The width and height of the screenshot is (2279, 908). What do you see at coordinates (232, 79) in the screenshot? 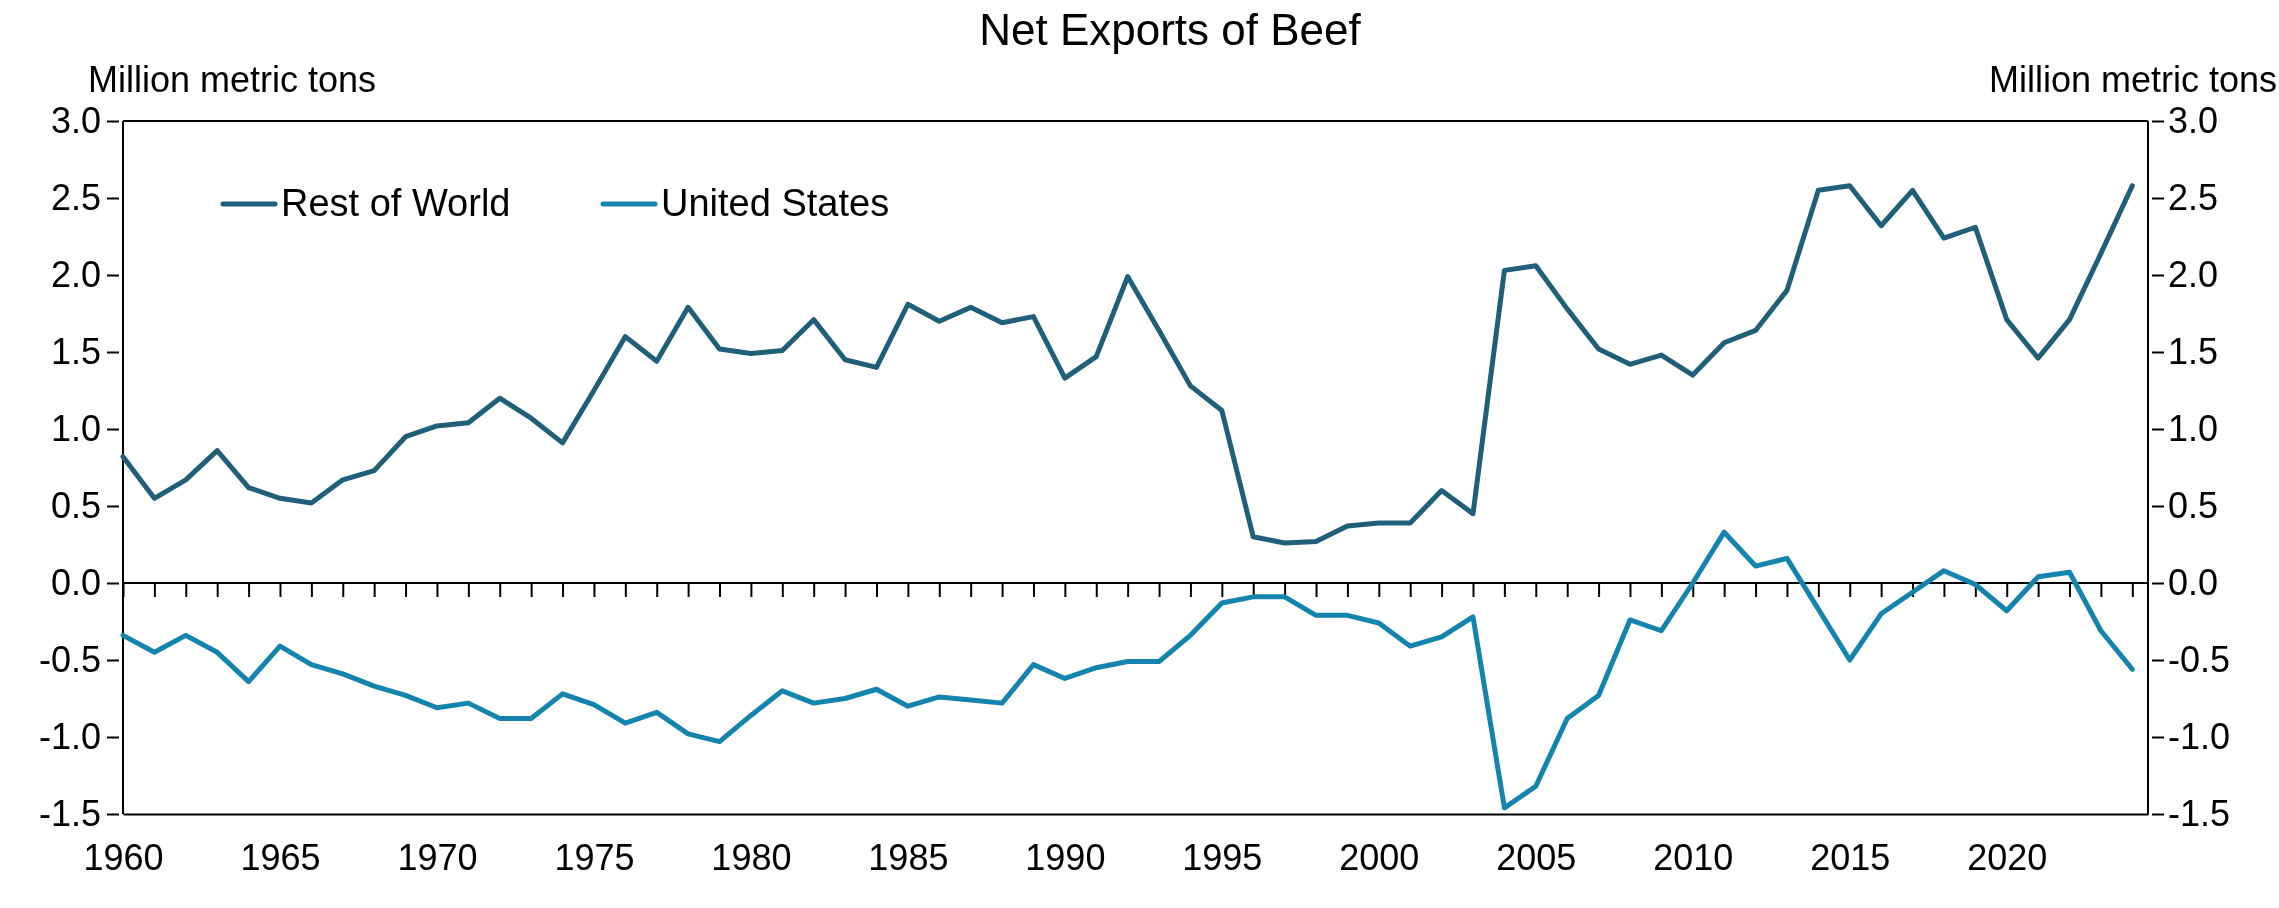
I see `y-axis-title: Million metric tons` at bounding box center [232, 79].